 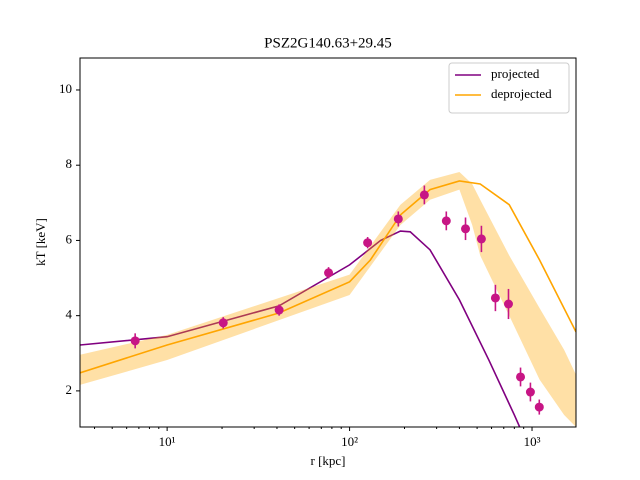 I want to click on y-tick-label: 6, so click(x=69, y=238).